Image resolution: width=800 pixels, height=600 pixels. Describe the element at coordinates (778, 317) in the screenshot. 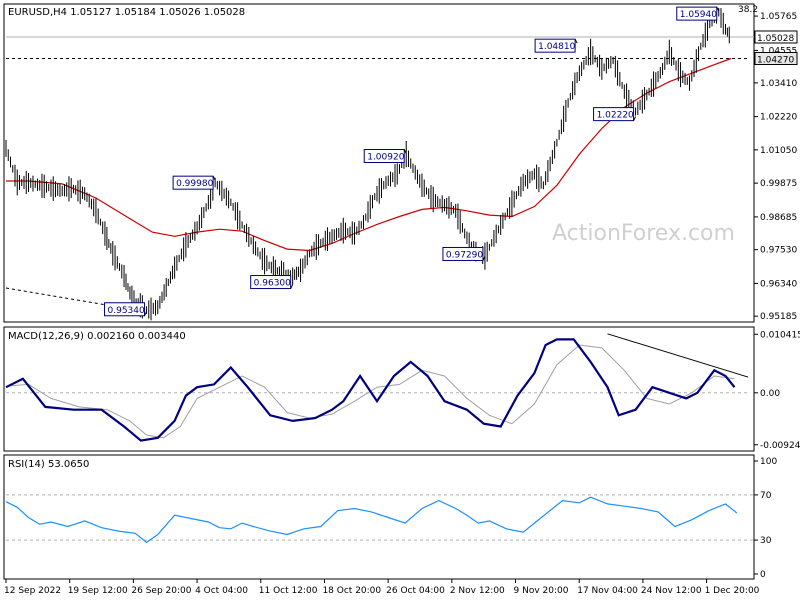

I see `price-y-tick-label: 0.95185` at that location.